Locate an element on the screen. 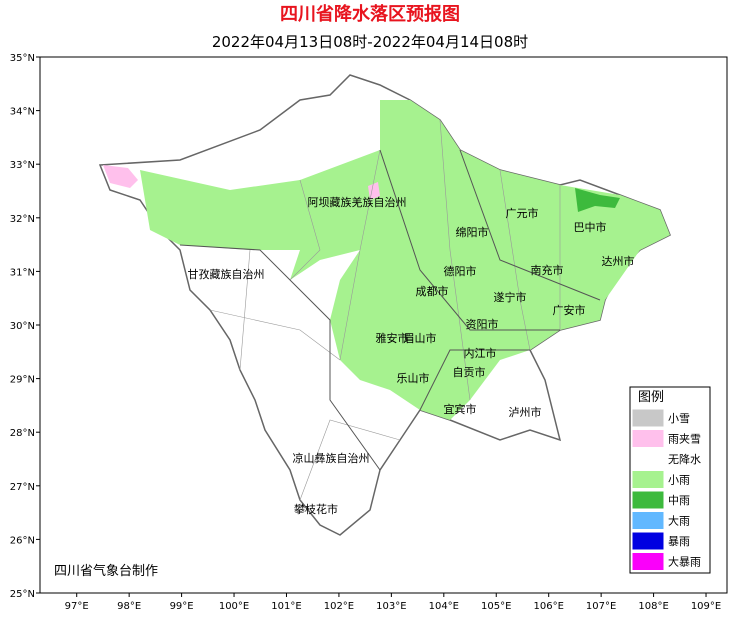  y-tick-label: 31°N is located at coordinates (22, 272).